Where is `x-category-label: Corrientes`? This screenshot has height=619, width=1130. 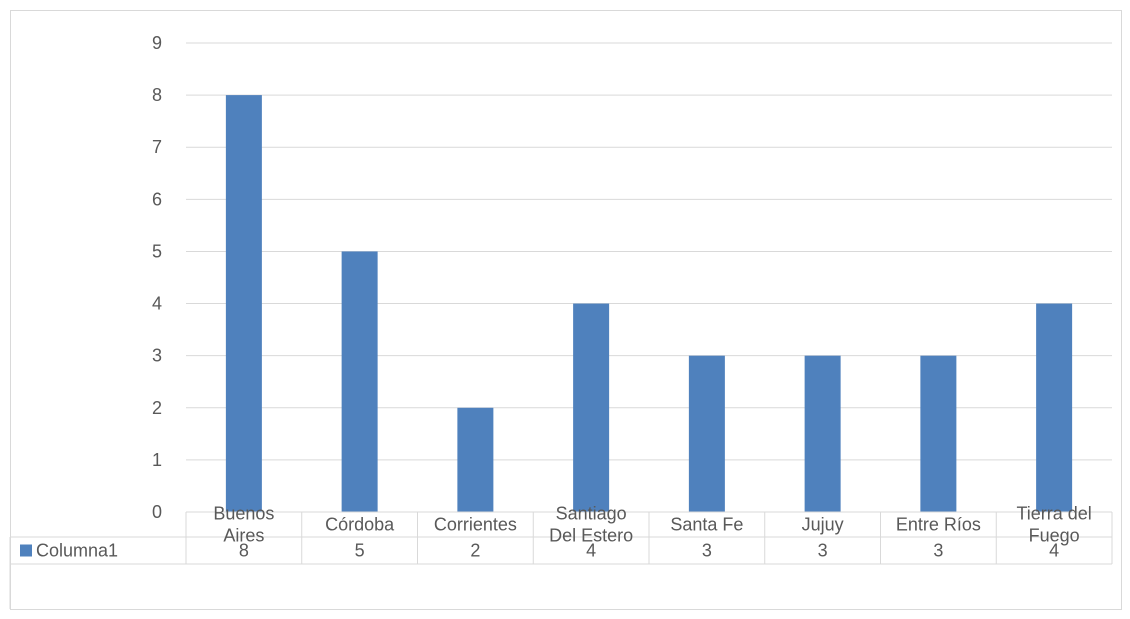 x-category-label: Corrientes is located at coordinates (475, 525).